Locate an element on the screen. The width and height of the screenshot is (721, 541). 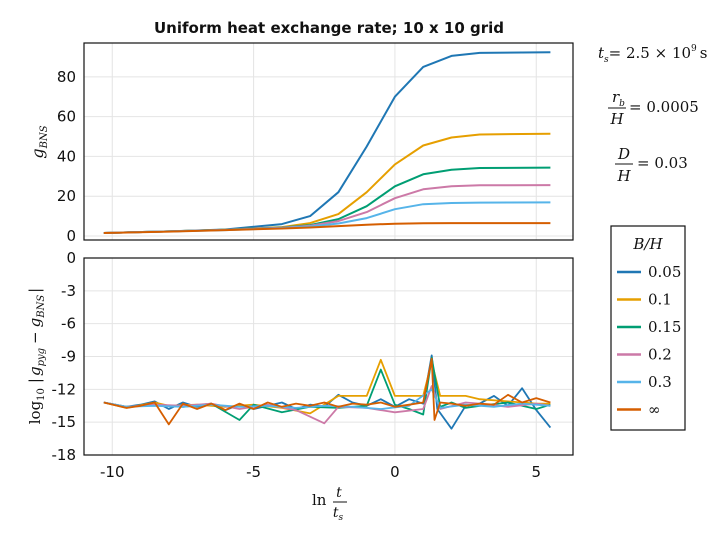
bottom-series-group is located at coordinates (327, 392).